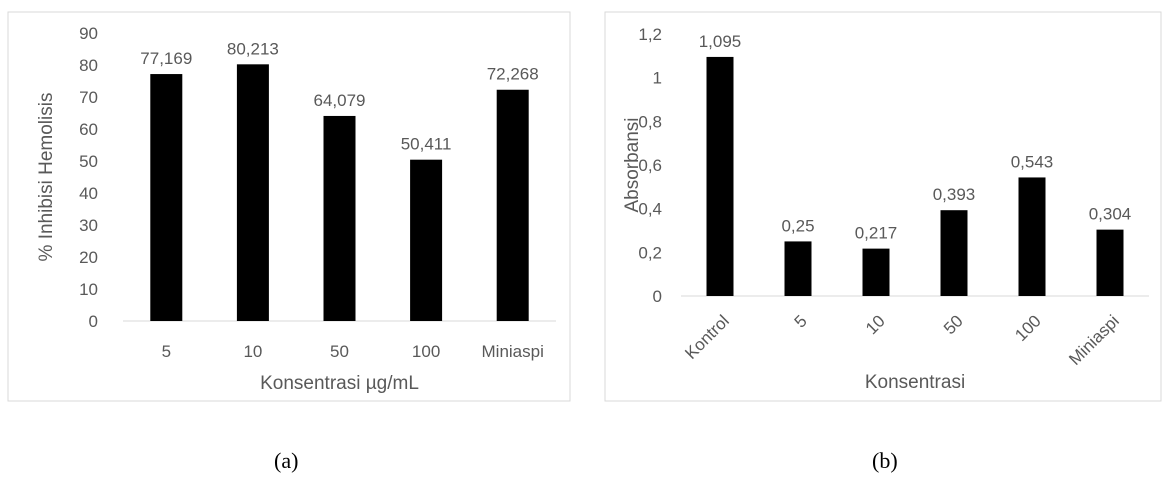 The height and width of the screenshot is (478, 1167). Describe the element at coordinates (650, 252) in the screenshot. I see `chart-b-y-tick-label: 0,2` at that location.